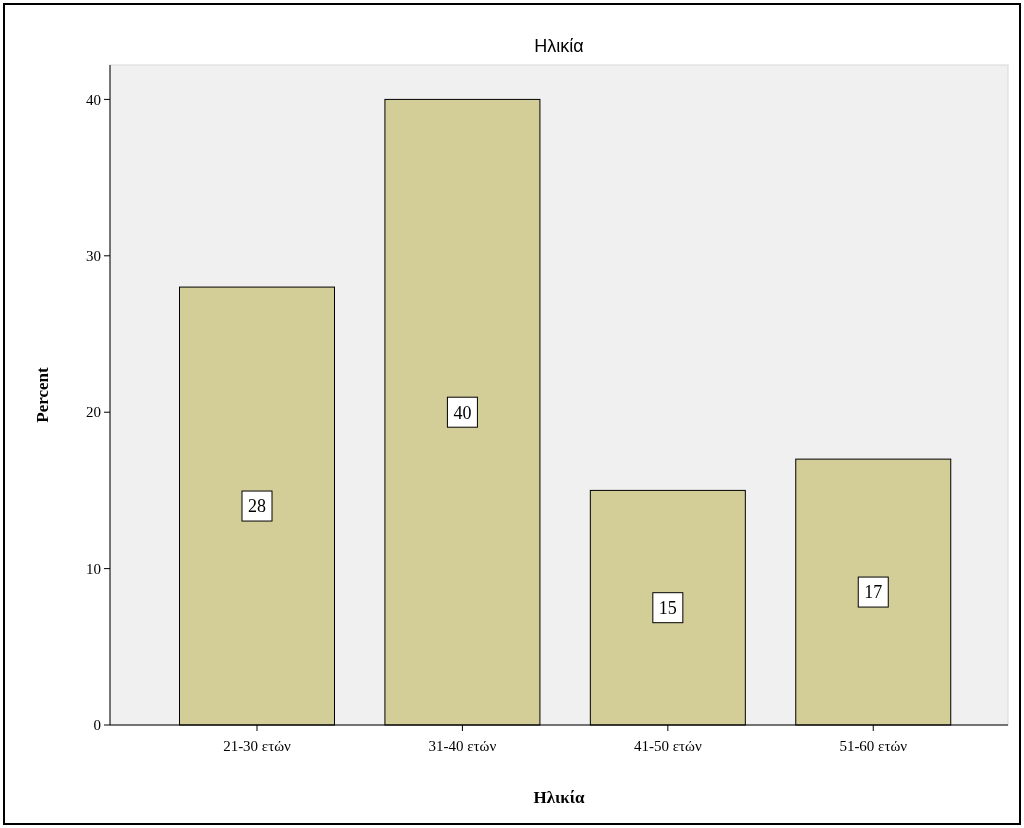 This screenshot has height=828, width=1024. What do you see at coordinates (93, 99) in the screenshot?
I see `y-tick-label: 40` at bounding box center [93, 99].